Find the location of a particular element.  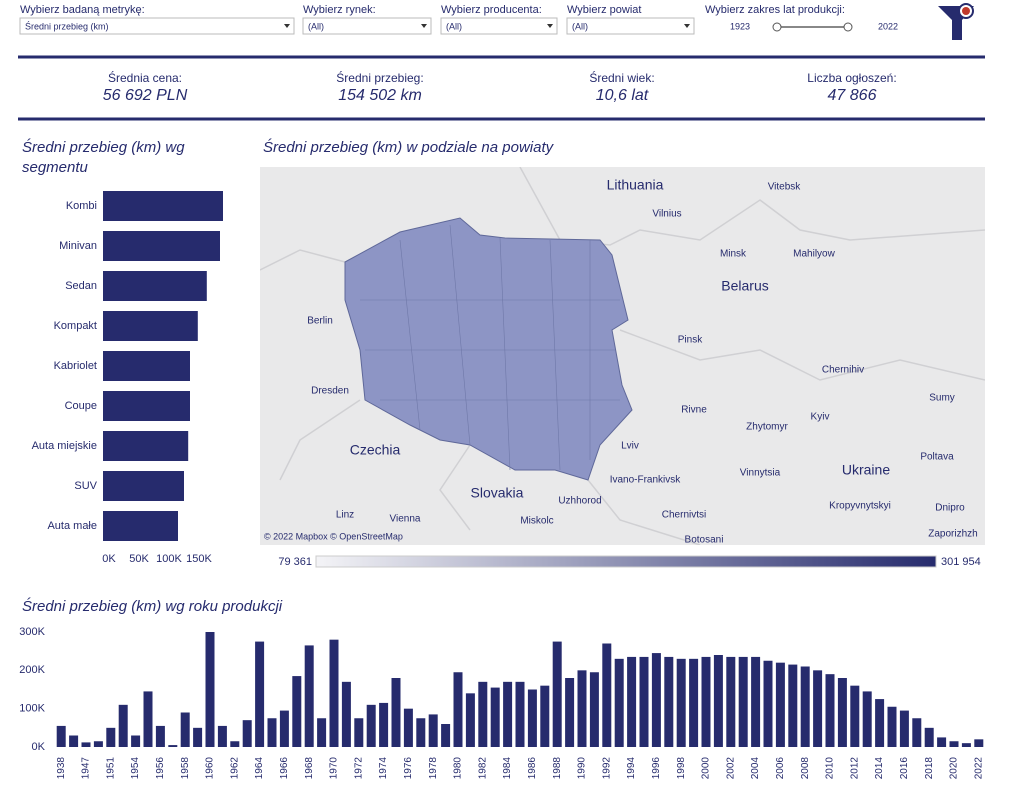

city-label: Dresden is located at coordinates (330, 391).